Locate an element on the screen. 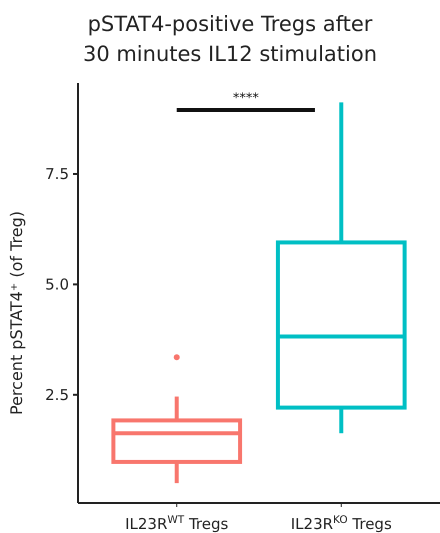 This screenshot has height=533, width=440. y-tick-label: 5.0 is located at coordinates (57, 285).